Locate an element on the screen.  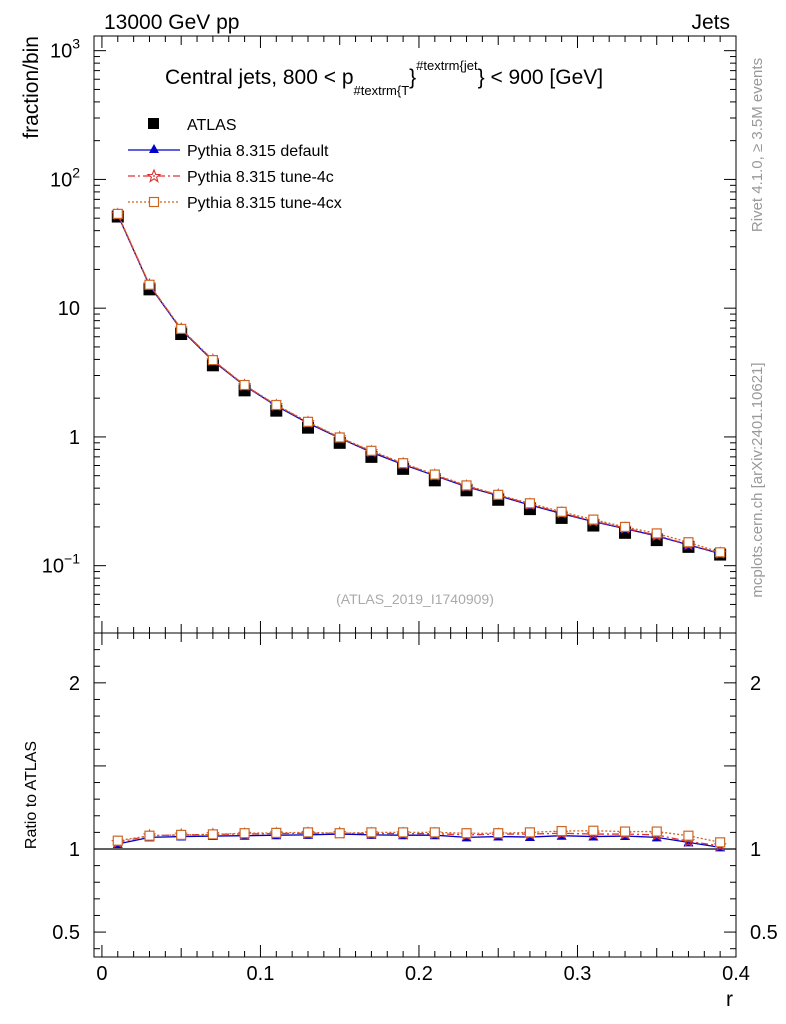
ratio-y-tick-label: 2 is located at coordinates (74, 684).